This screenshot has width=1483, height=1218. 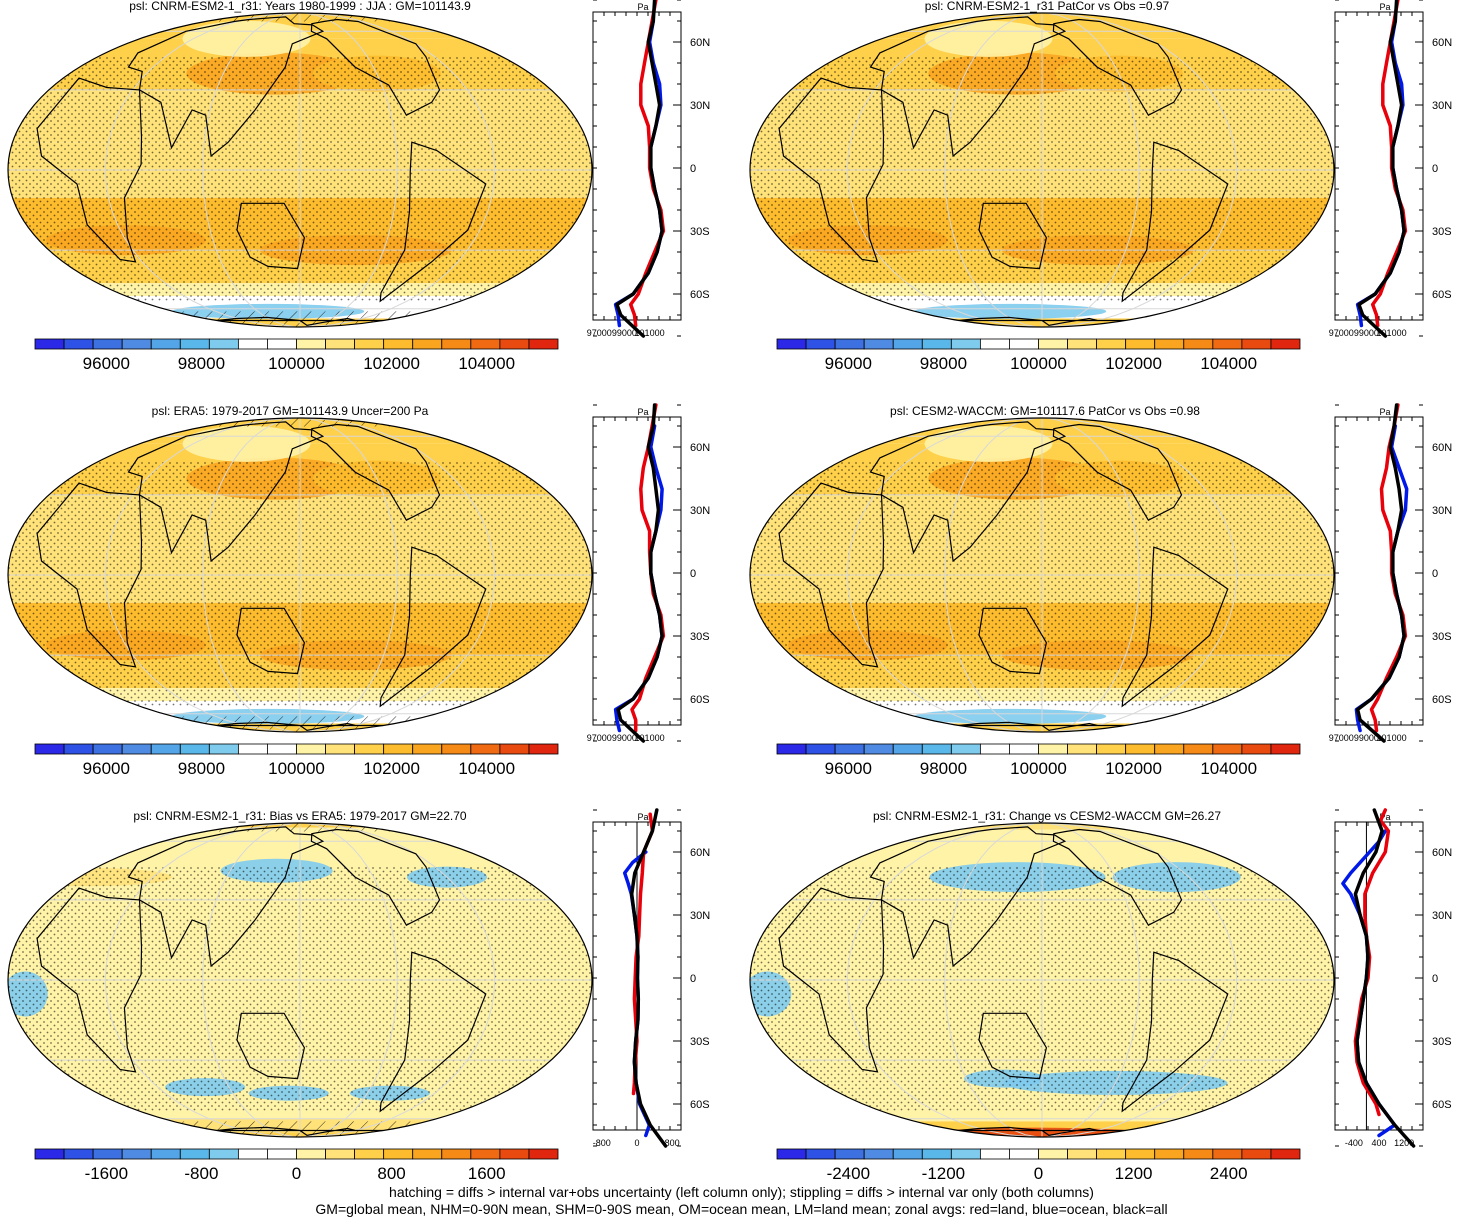 What do you see at coordinates (637, 571) in the screenshot?
I see `zonal-frame` at bounding box center [637, 571].